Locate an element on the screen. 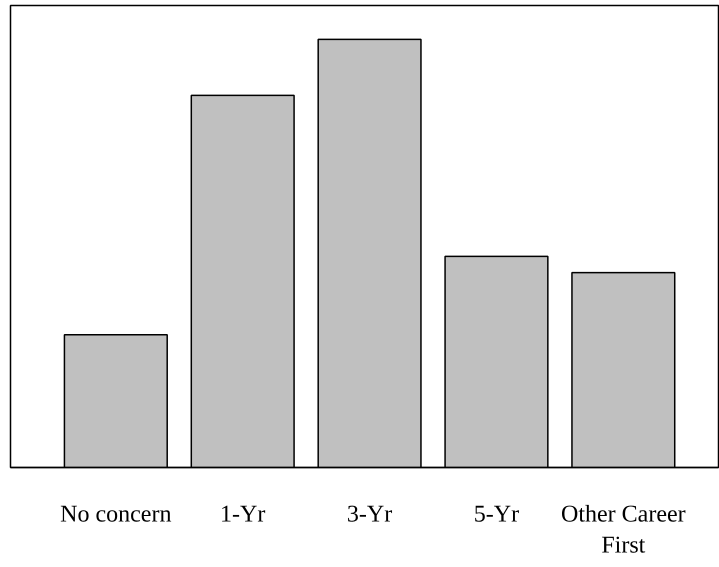 This screenshot has height=567, width=719. x-tick-label: 3-Yr is located at coordinates (369, 515).